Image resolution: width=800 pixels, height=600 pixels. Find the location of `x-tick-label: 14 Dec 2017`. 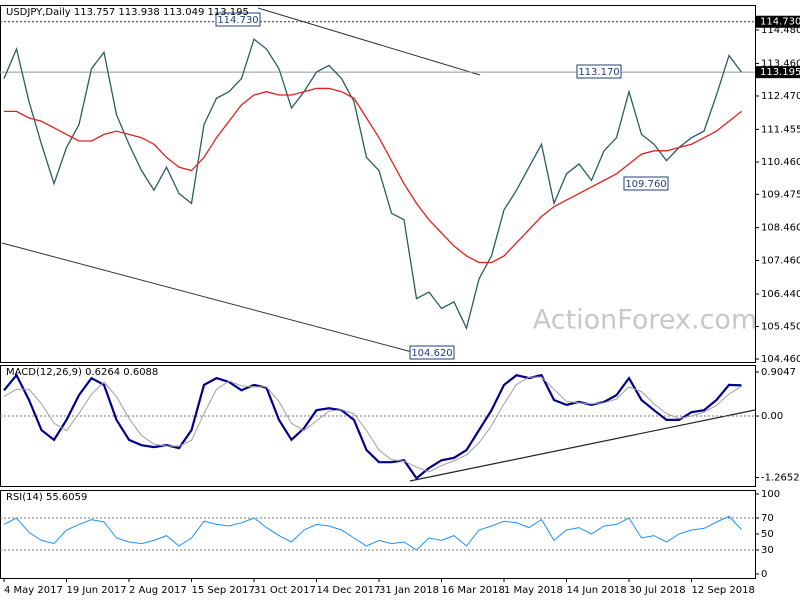

x-tick-label: 14 Dec 2017 is located at coordinates (349, 590).